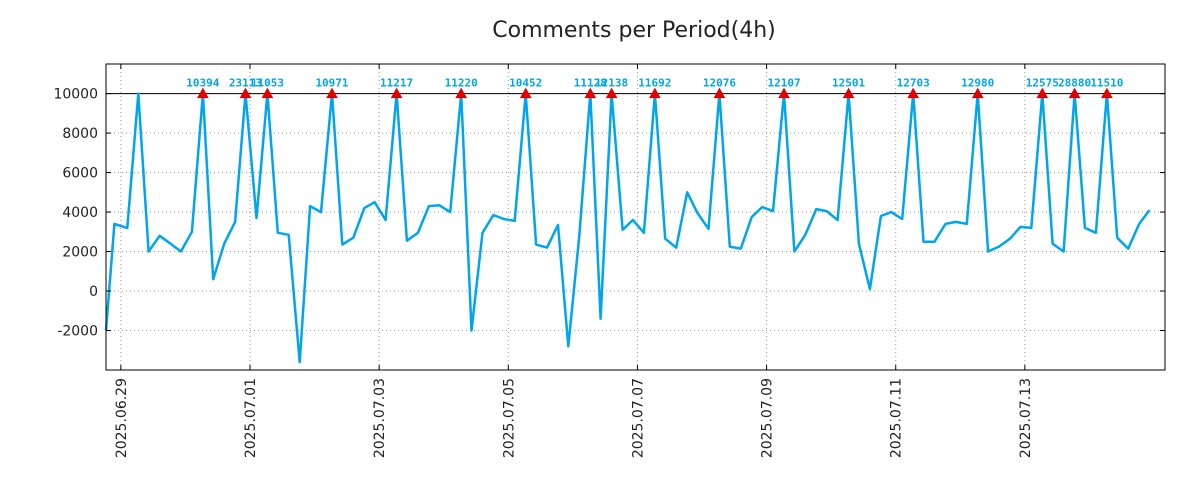 Image resolution: width=1200 pixels, height=500 pixels. I want to click on y-tick-label: 2000, so click(80, 253).